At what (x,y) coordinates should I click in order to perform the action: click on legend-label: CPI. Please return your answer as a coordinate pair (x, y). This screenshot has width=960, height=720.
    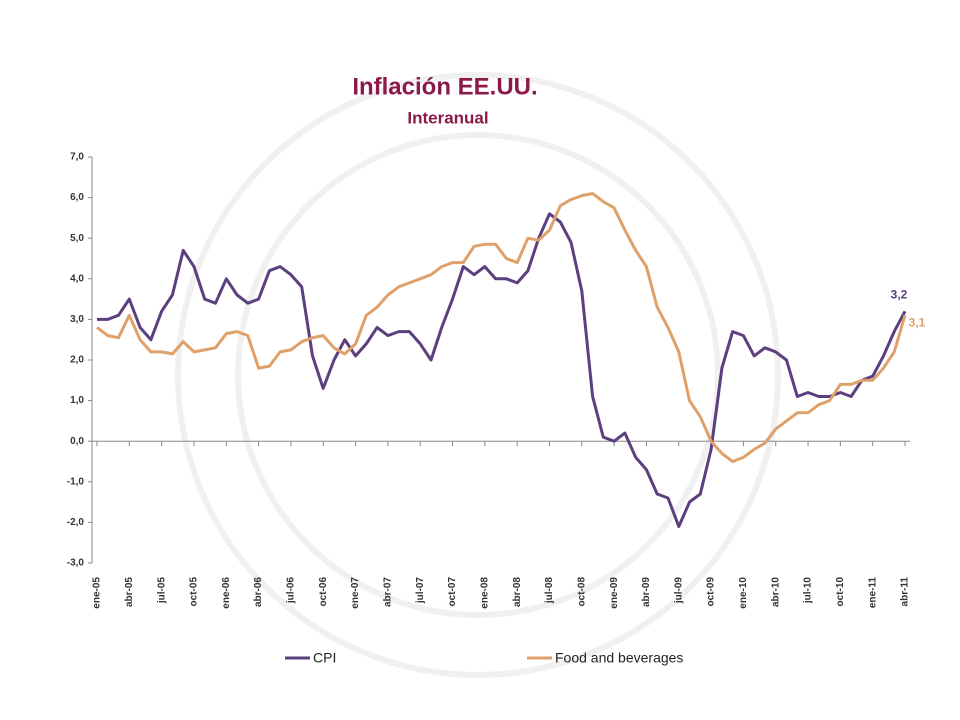
    Looking at the image, I should click on (324, 658).